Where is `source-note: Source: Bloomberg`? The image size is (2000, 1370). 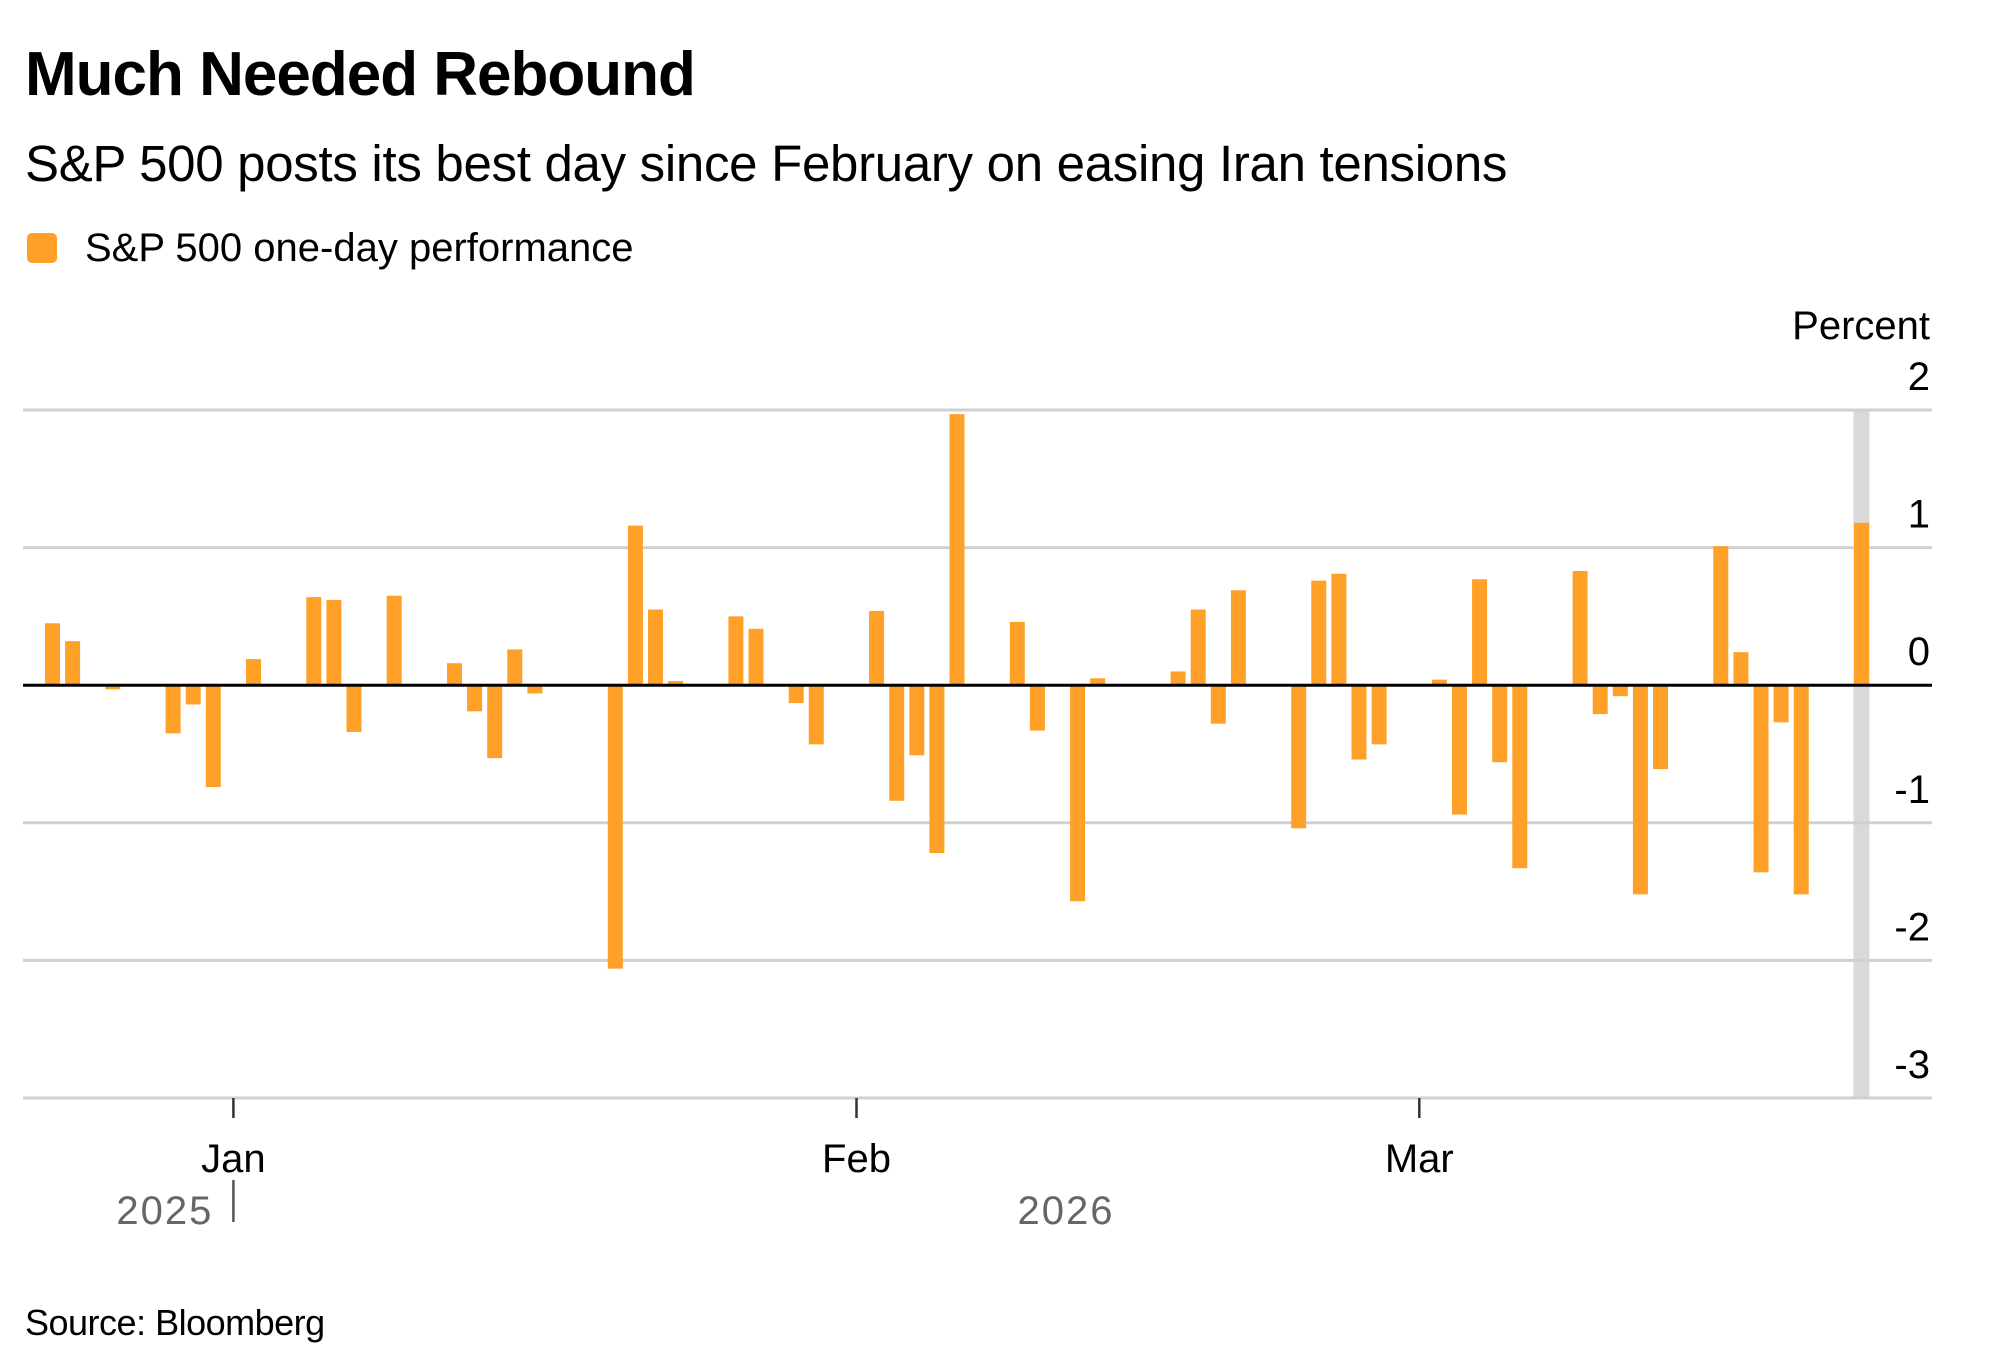 source-note: Source: Bloomberg is located at coordinates (175, 1322).